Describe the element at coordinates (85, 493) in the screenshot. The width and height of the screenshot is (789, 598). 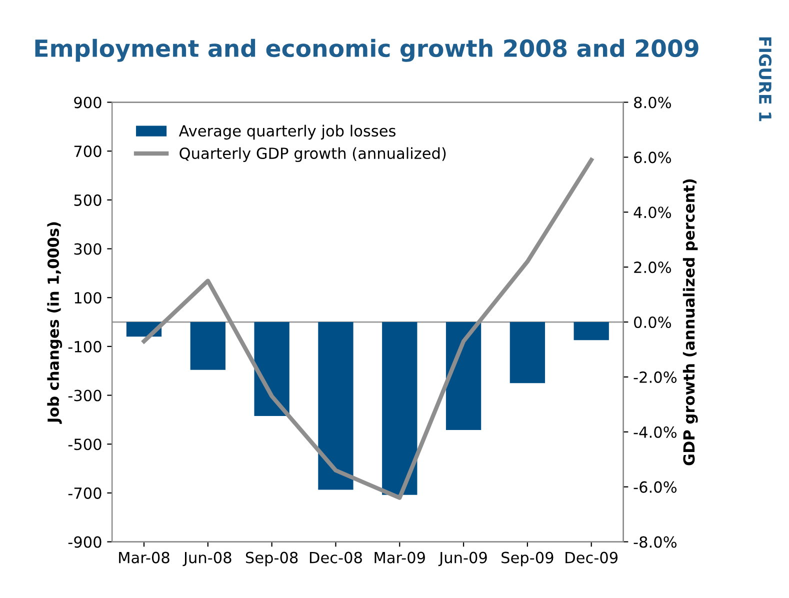
I see `y-tick-label: -700` at that location.